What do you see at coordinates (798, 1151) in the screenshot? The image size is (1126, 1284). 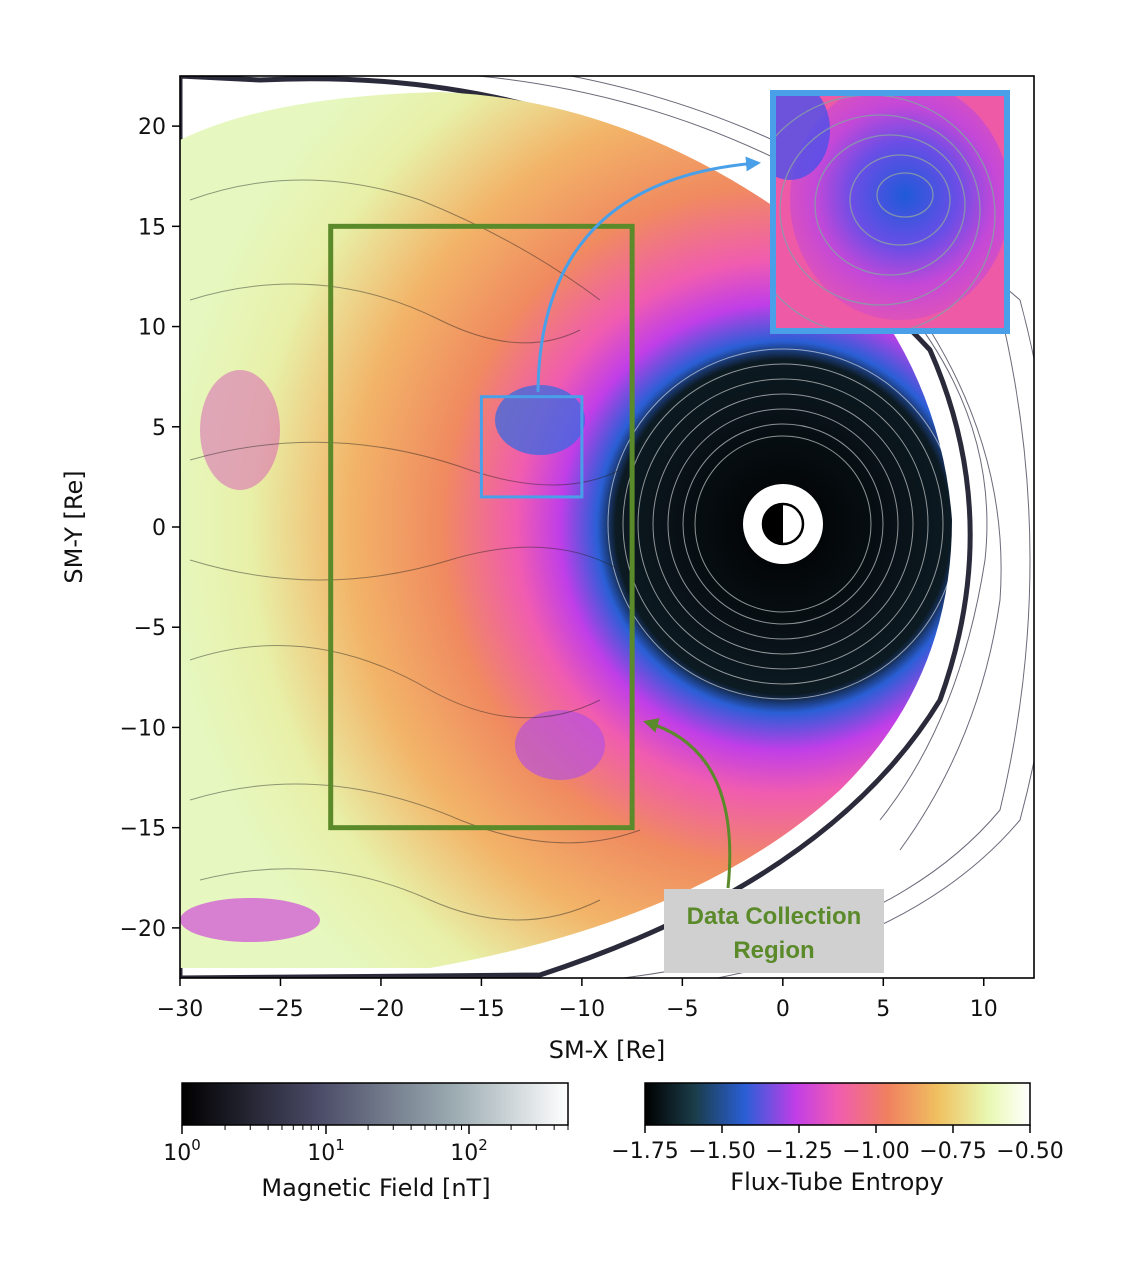 I see `entropy-tick-label: −1.25` at bounding box center [798, 1151].